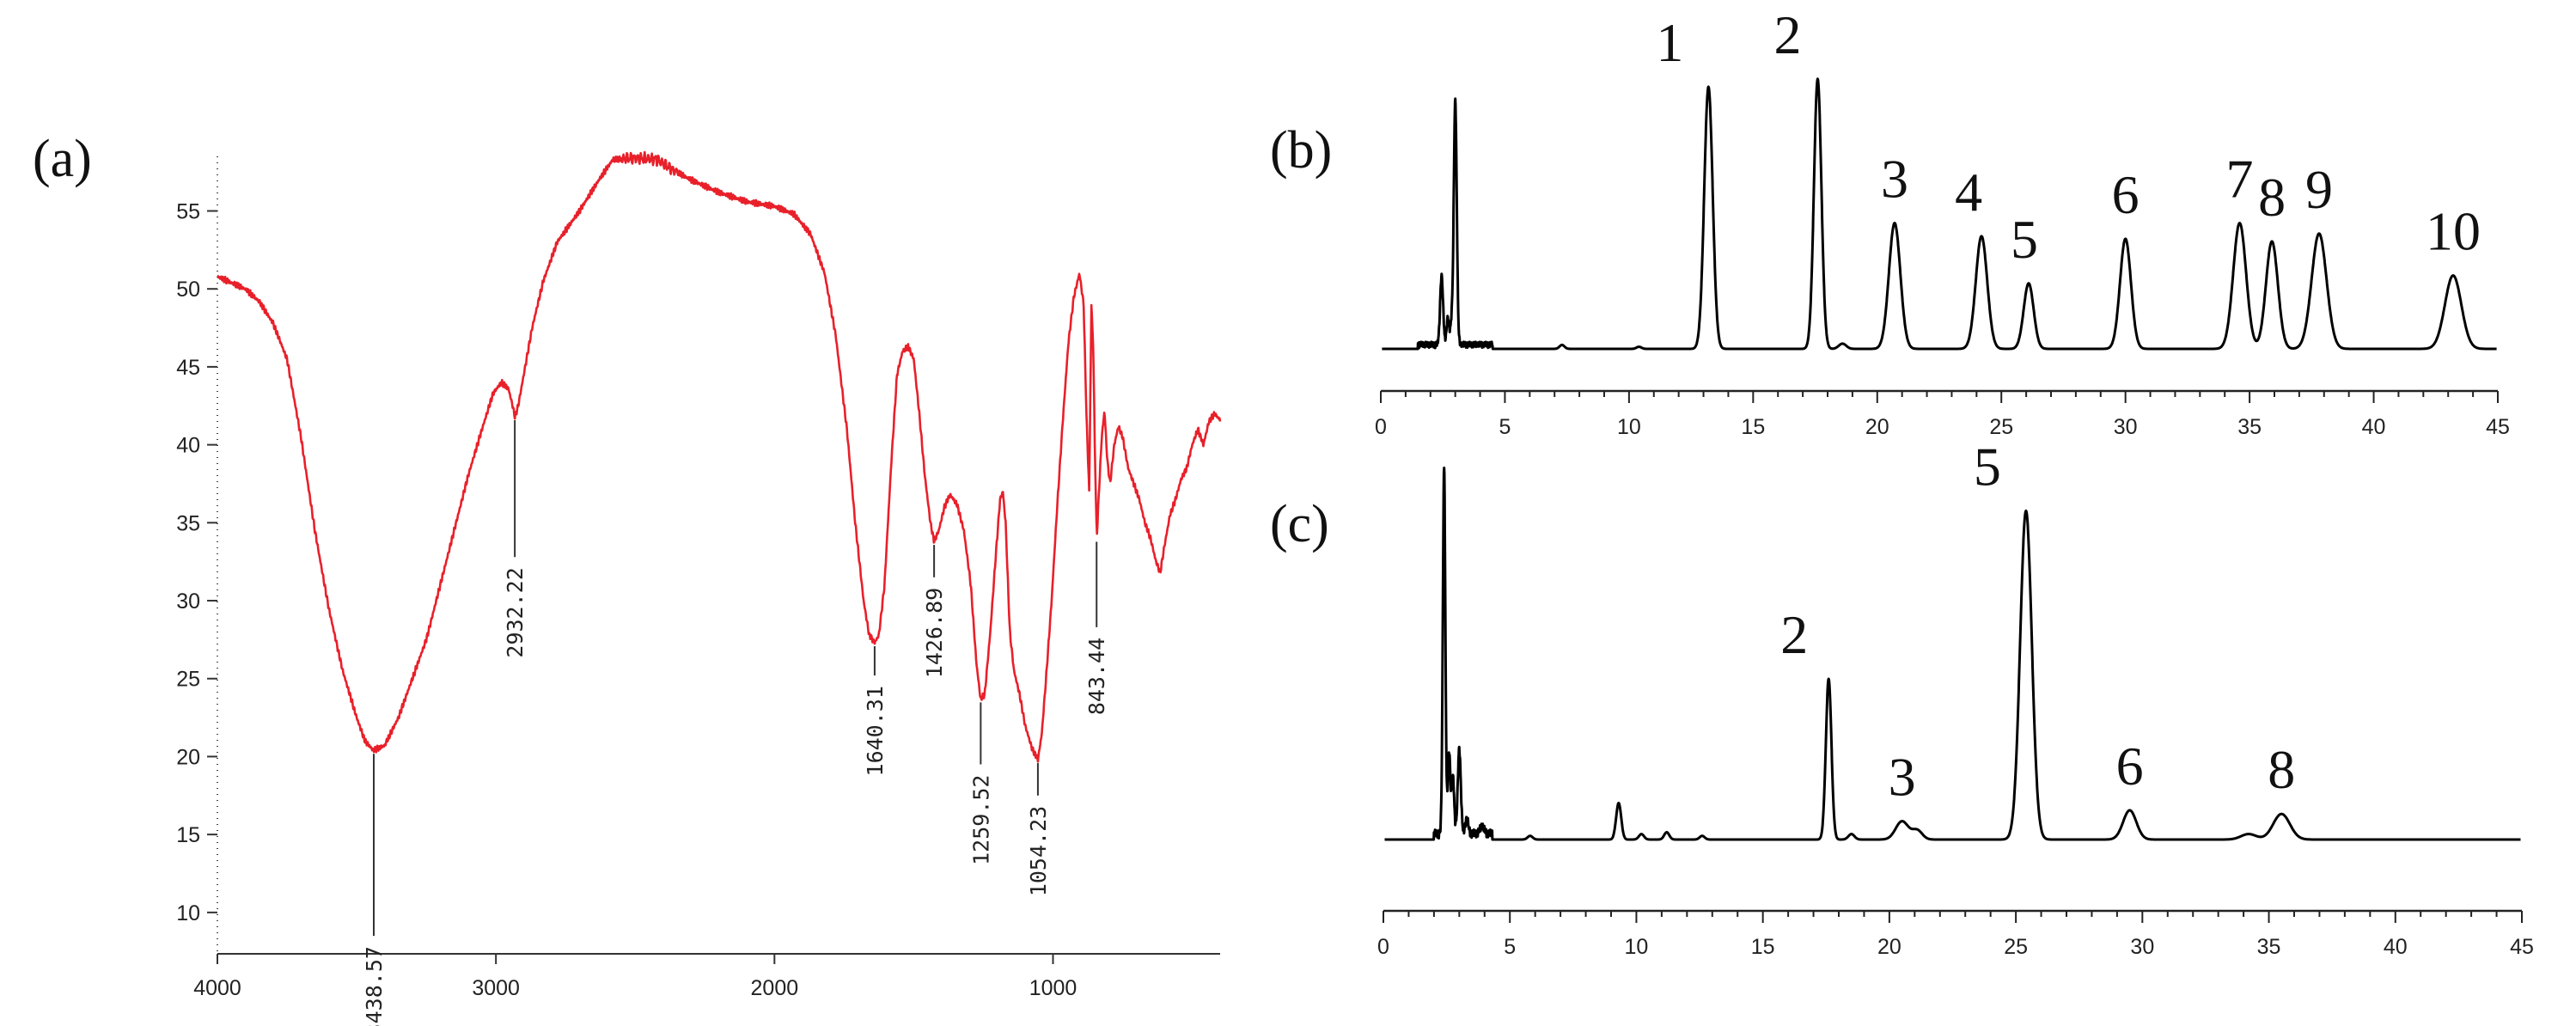 The height and width of the screenshot is (1026, 2576). Describe the element at coordinates (188, 368) in the screenshot. I see `panel-a-y-tick-label: 45` at that location.